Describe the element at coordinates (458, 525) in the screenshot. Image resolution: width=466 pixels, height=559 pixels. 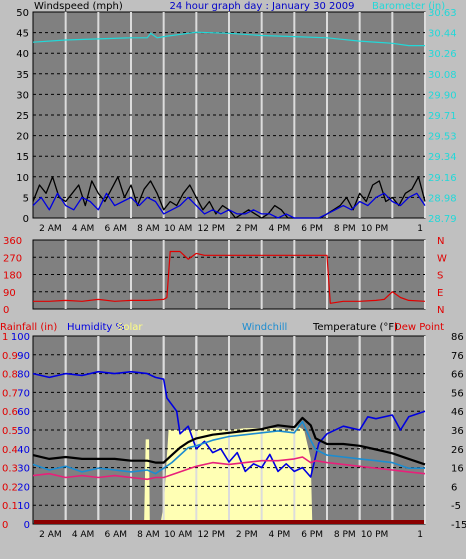
I see `temperature-tick: -15` at that location.